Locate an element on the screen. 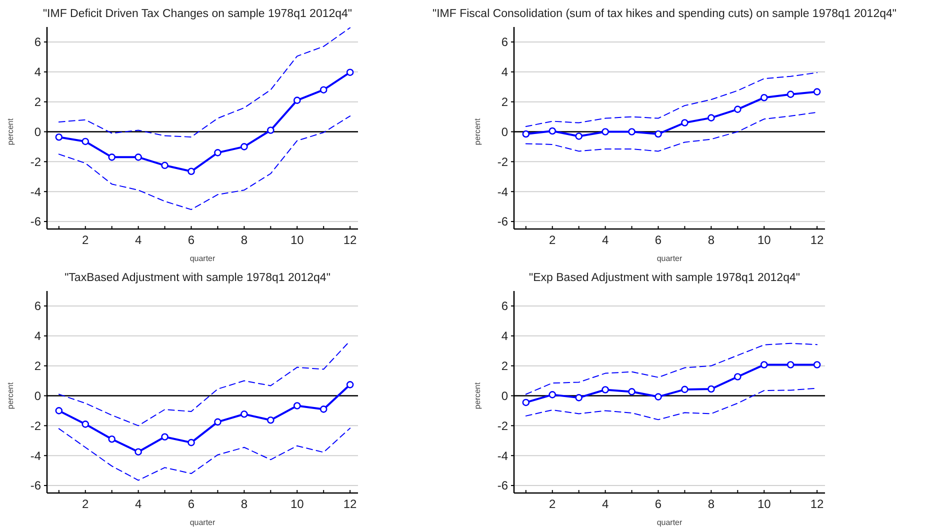 This screenshot has width=933, height=531. chart-title: "IMF Fiscal Consolidation (sum of tax hikes and spending cuts) on sample 1978q1 2012q4" is located at coordinates (664, 14).